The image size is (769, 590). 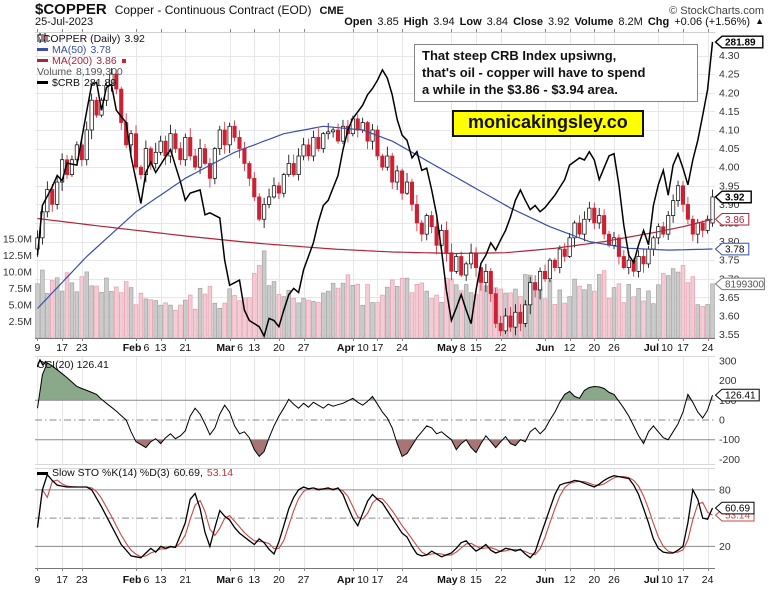 I want to click on legend-crb-label: $CRB, so click(x=66, y=82).